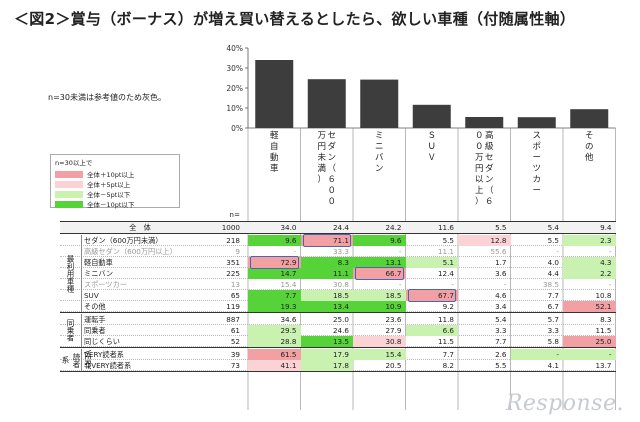 This screenshot has width=640, height=422. I want to click on table-cell: 1.7, so click(501, 262).